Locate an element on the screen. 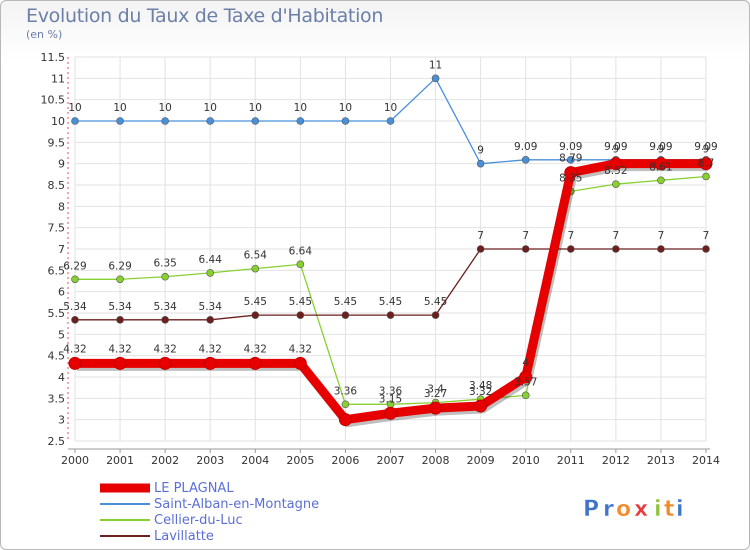  chart-title: Evolution du Taux de Taxe d'Habitation is located at coordinates (205, 16).